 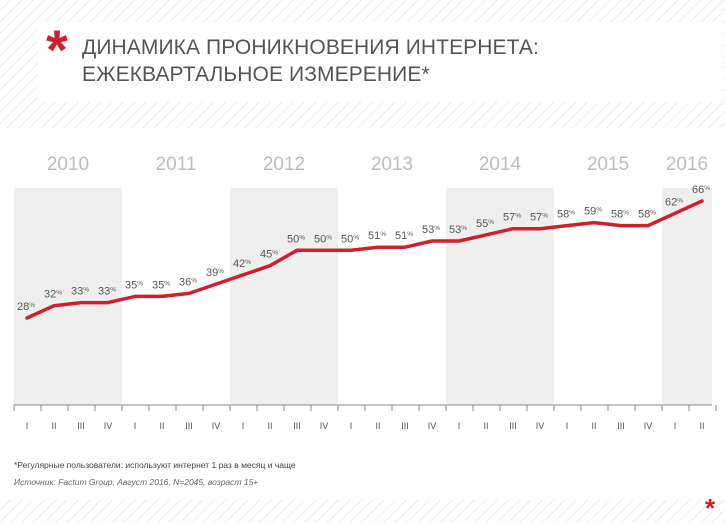 I want to click on year-label-2016: 2016, so click(x=687, y=164).